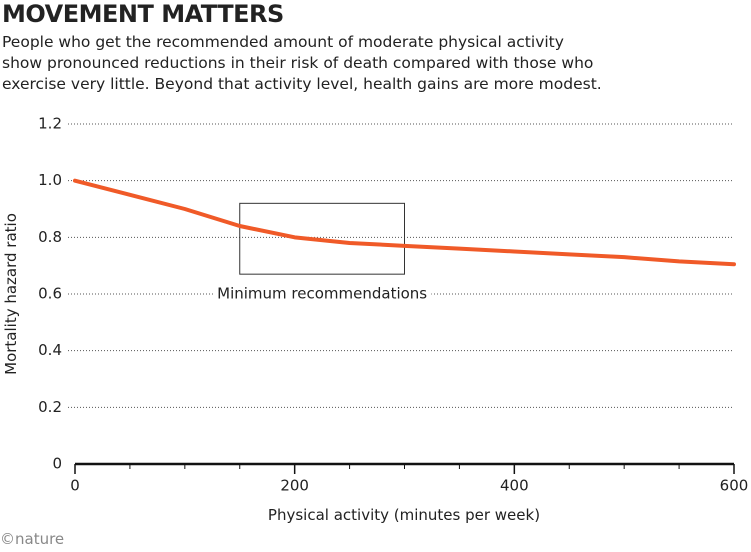  Describe the element at coordinates (50, 237) in the screenshot. I see `y-tick-label: 0.8` at that location.